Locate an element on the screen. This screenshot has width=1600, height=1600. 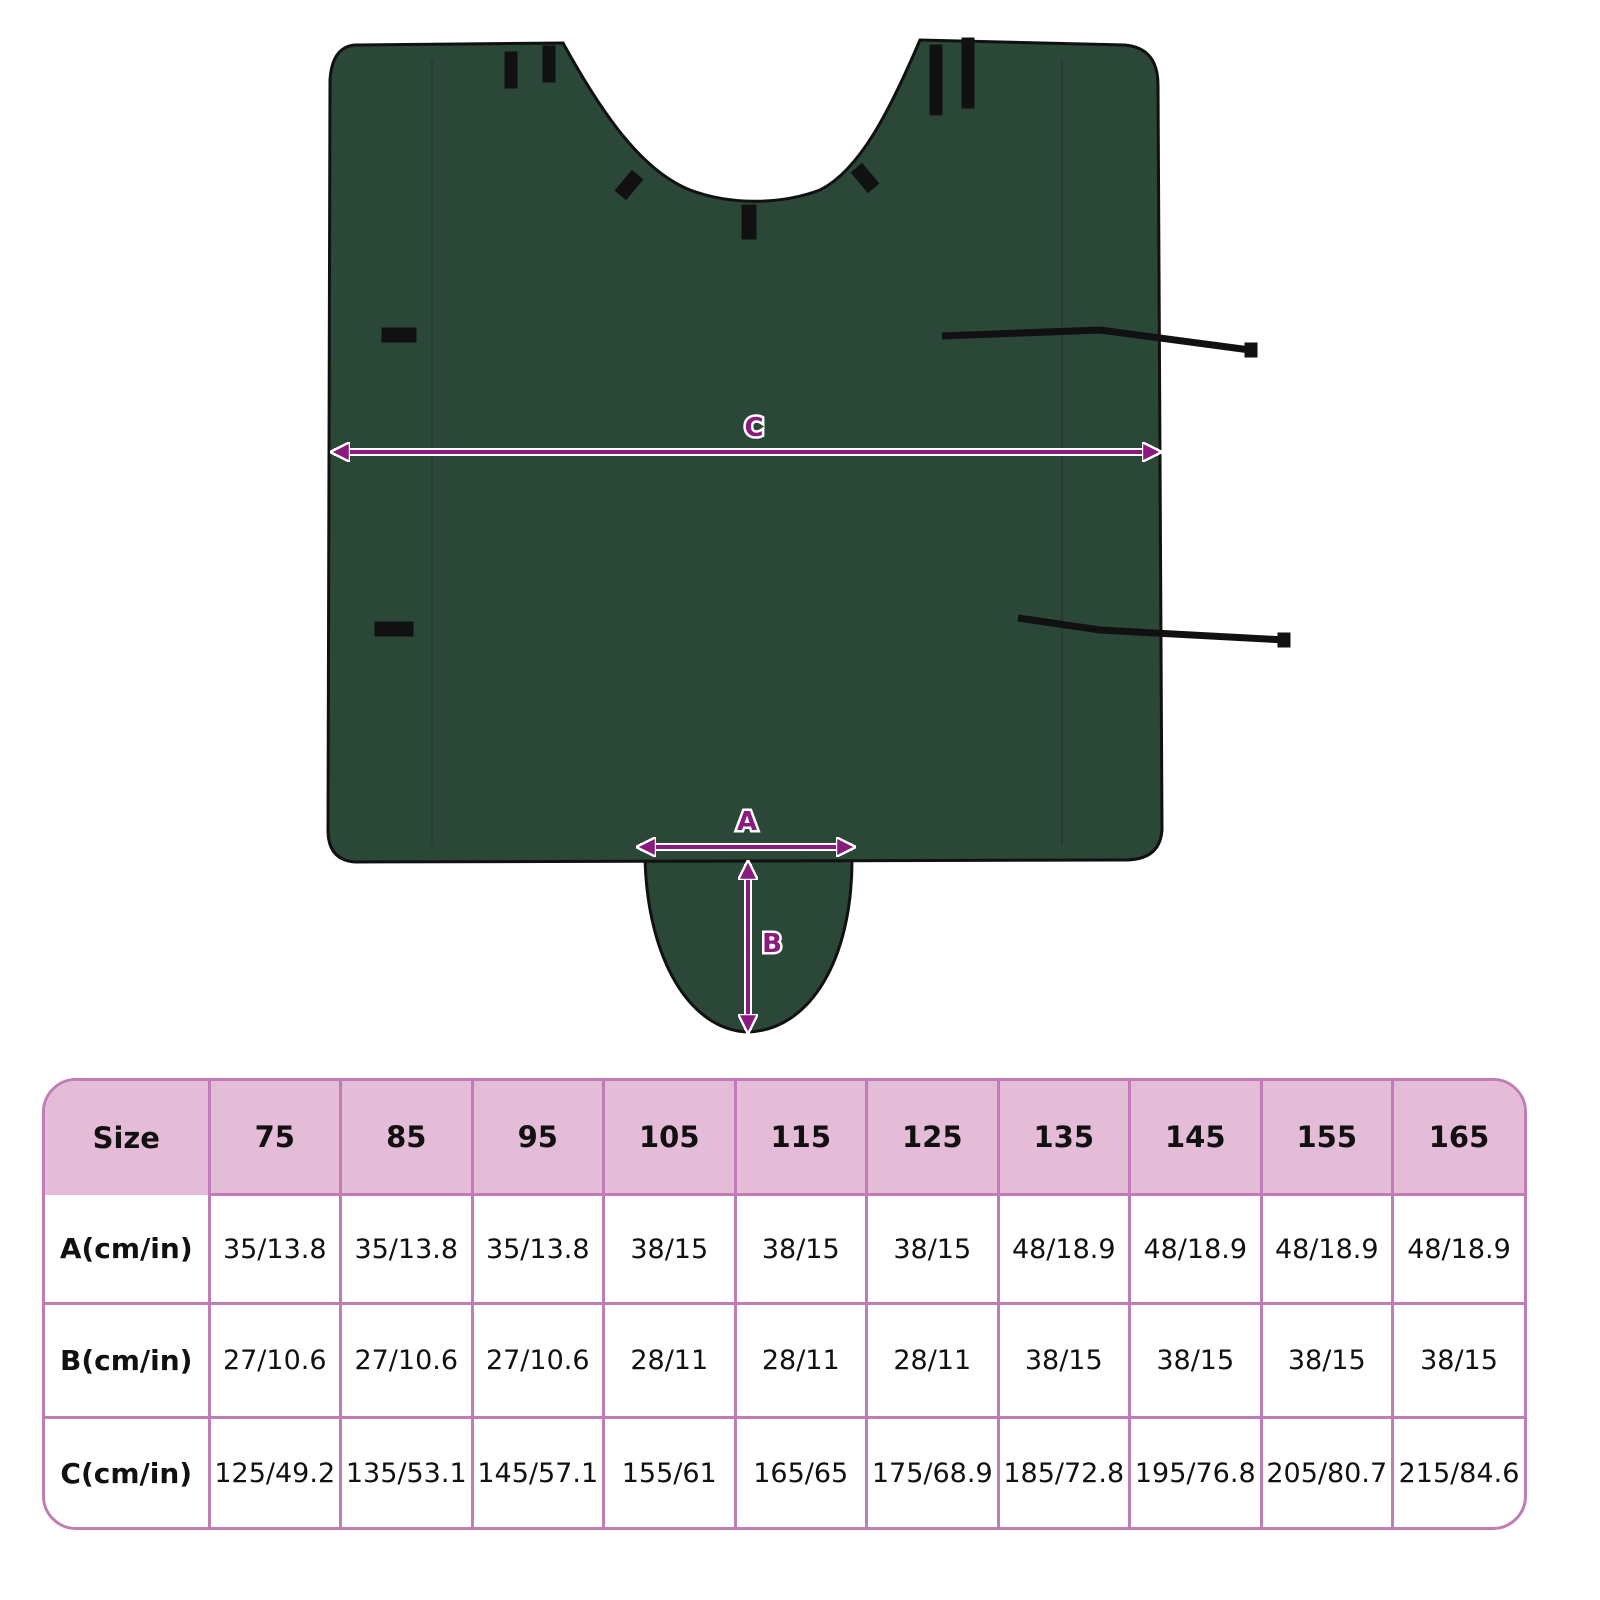
header-size-105: 105 is located at coordinates (669, 1138).